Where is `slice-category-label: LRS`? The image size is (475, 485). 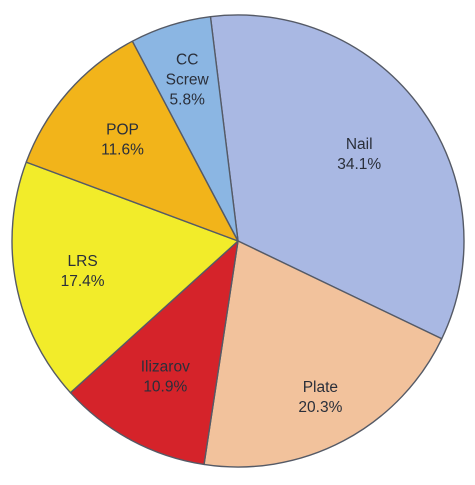 slice-category-label: LRS is located at coordinates (83, 261).